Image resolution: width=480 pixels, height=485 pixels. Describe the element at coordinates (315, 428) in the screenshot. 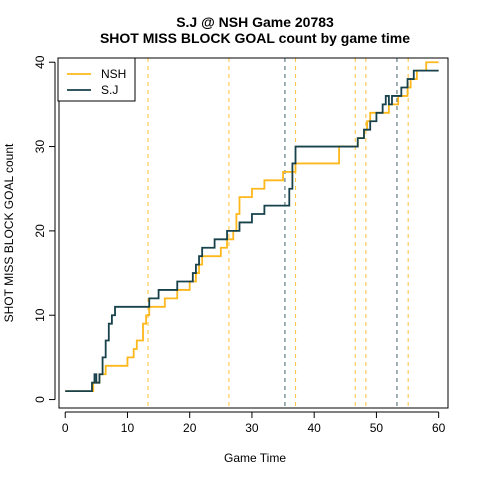

I see `x-tick-label: 40` at that location.